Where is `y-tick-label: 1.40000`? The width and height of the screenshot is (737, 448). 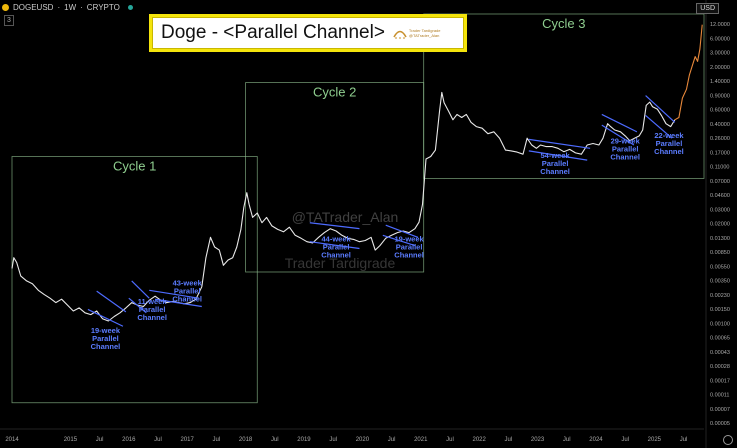 y-tick-label: 1.40000 is located at coordinates (720, 82).